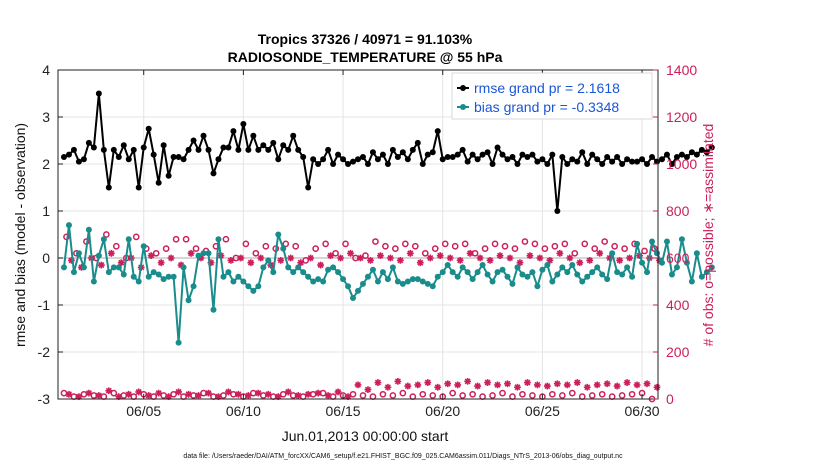 The width and height of the screenshot is (830, 470). What do you see at coordinates (20, 235) in the screenshot?
I see `y-axis-label-left: rmse and bias (model - observation)` at bounding box center [20, 235].